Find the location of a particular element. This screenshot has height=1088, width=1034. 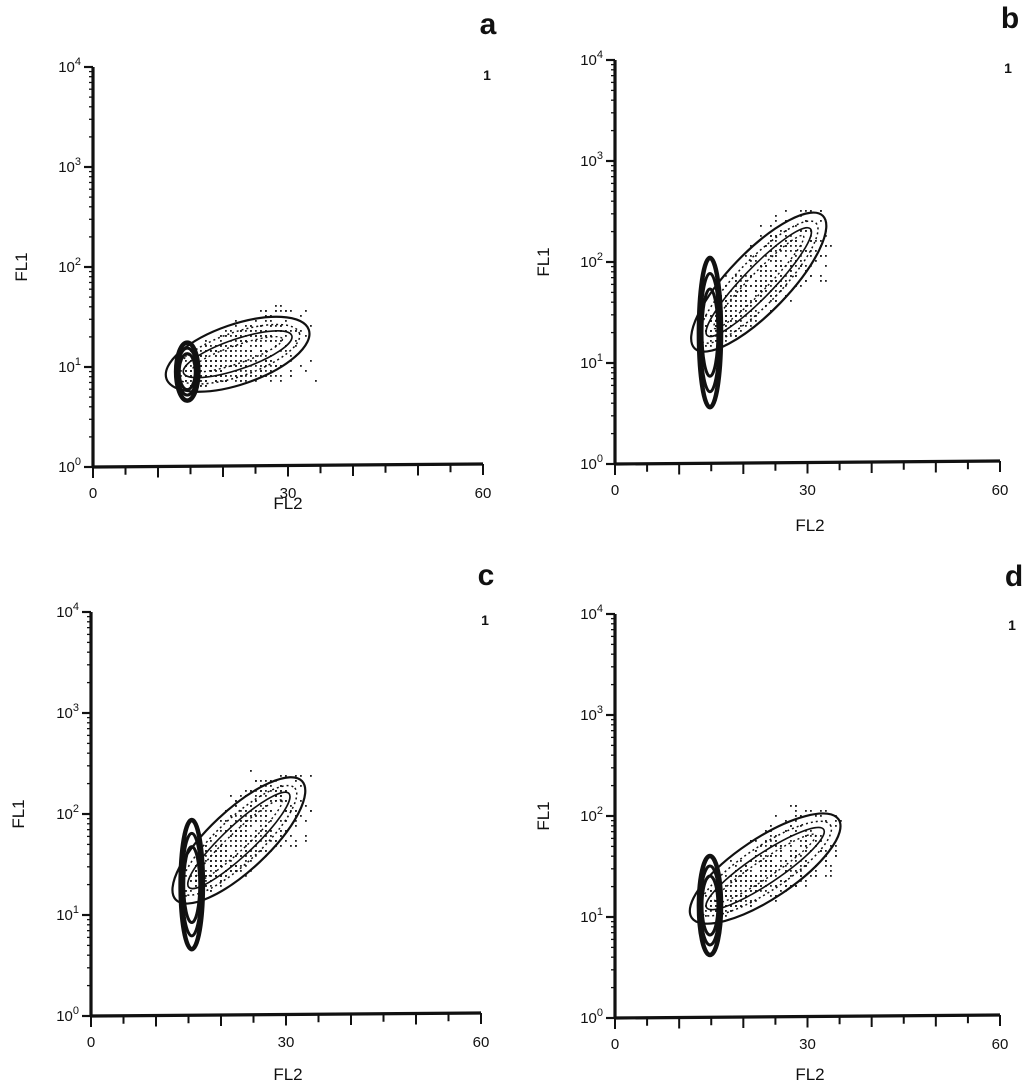

scatter-dots is located at coordinates (766, 278).